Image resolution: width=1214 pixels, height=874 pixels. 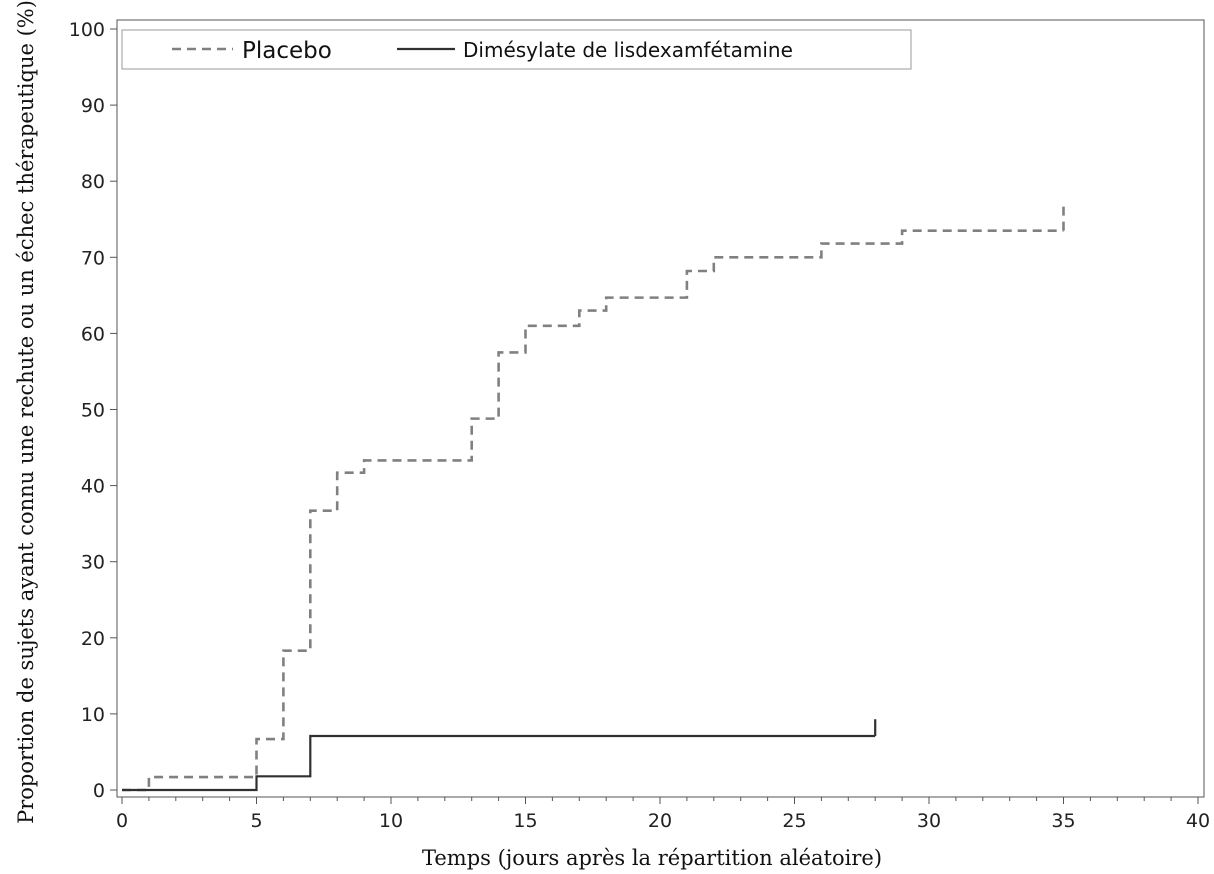 I want to click on legend-label-placebo: Placebo, so click(x=287, y=51).